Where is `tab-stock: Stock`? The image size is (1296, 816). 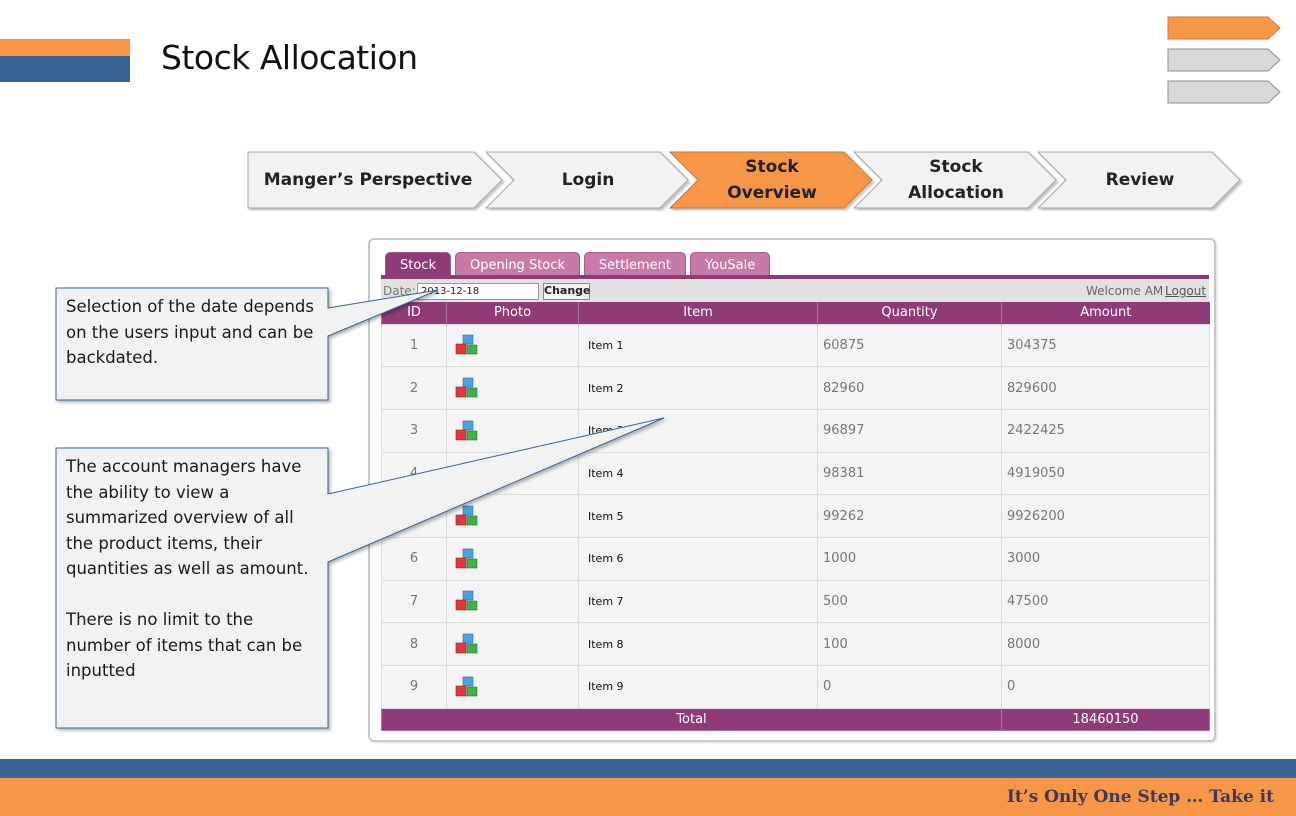
tab-stock: Stock is located at coordinates (418, 264).